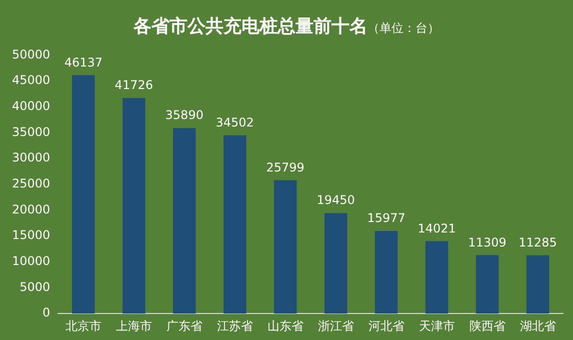 This screenshot has width=573, height=340. What do you see at coordinates (336, 325) in the screenshot?
I see `x-tick-label: 浙江省` at bounding box center [336, 325].